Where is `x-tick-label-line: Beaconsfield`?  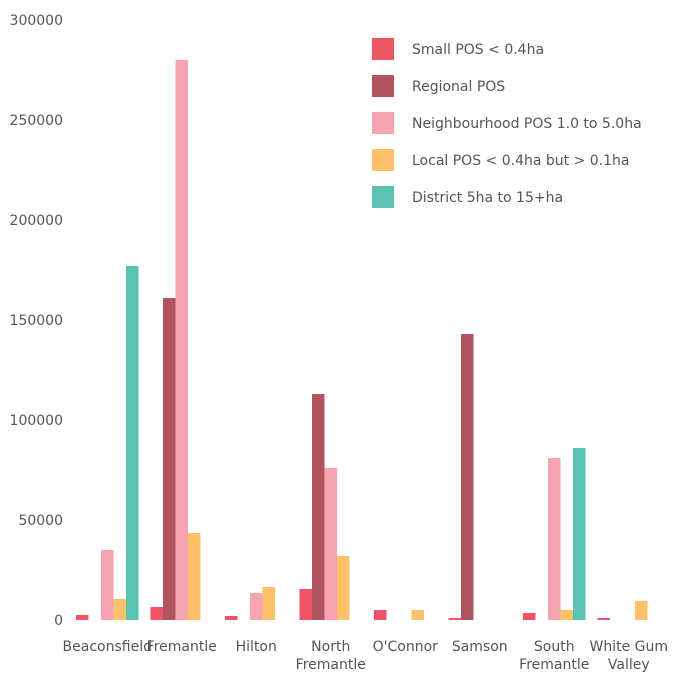
x-tick-label-line: Beaconsfield is located at coordinates (107, 647).